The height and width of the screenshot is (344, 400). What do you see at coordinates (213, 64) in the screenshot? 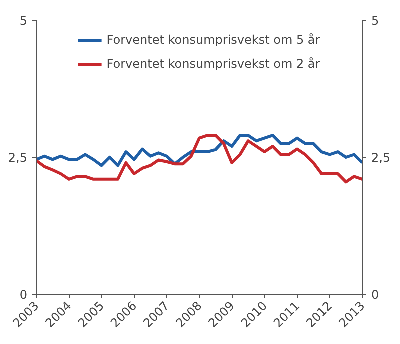
I see `legend-label: Forventet konsumprisvekst om 2 år` at bounding box center [213, 64].